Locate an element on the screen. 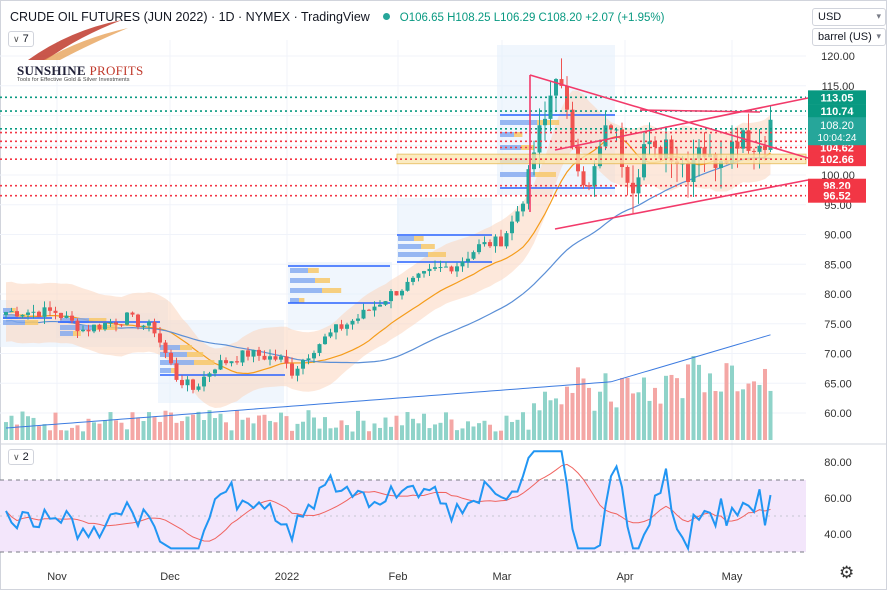 Image resolution: width=887 pixels, height=590 pixels. last-price-label-bg is located at coordinates (837, 131).